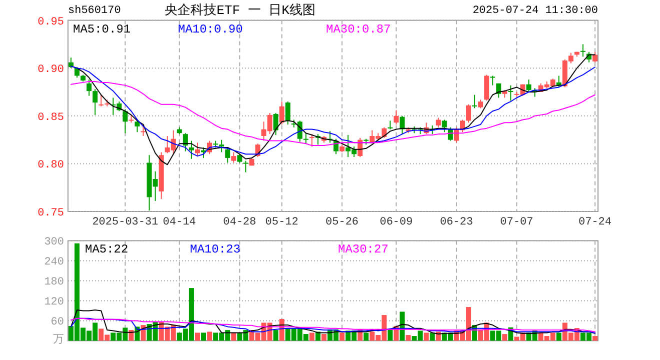  I want to click on x-tick-label: 06-09, so click(396, 222).